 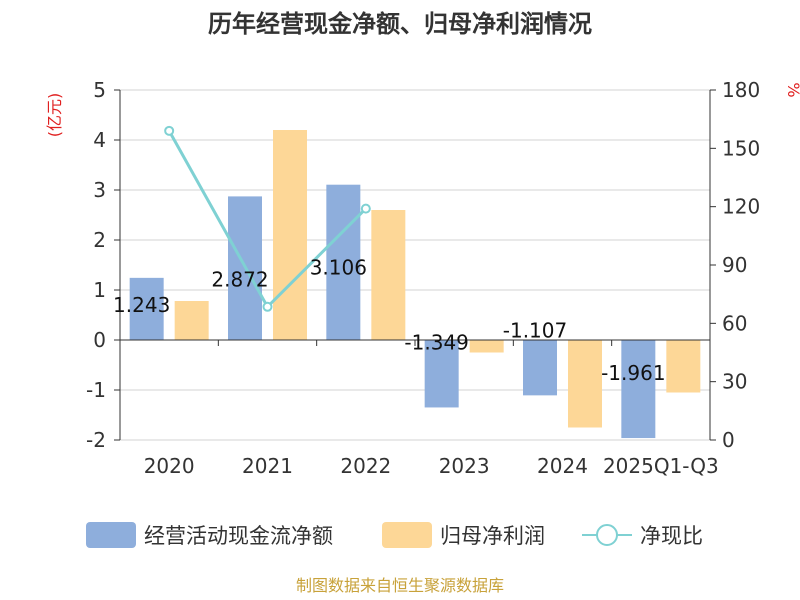 I want to click on left-axis-unit: (亿元), so click(x=54, y=115).